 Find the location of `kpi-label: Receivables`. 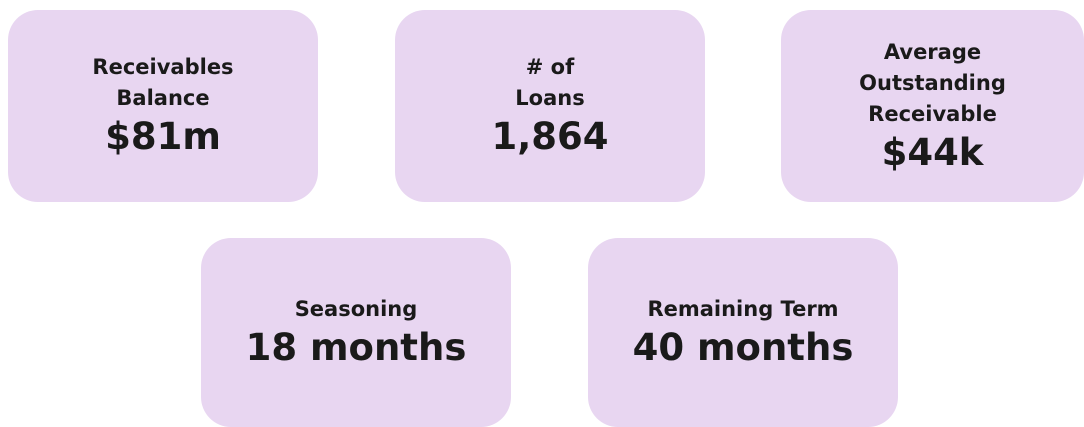

kpi-label: Receivables is located at coordinates (163, 67).